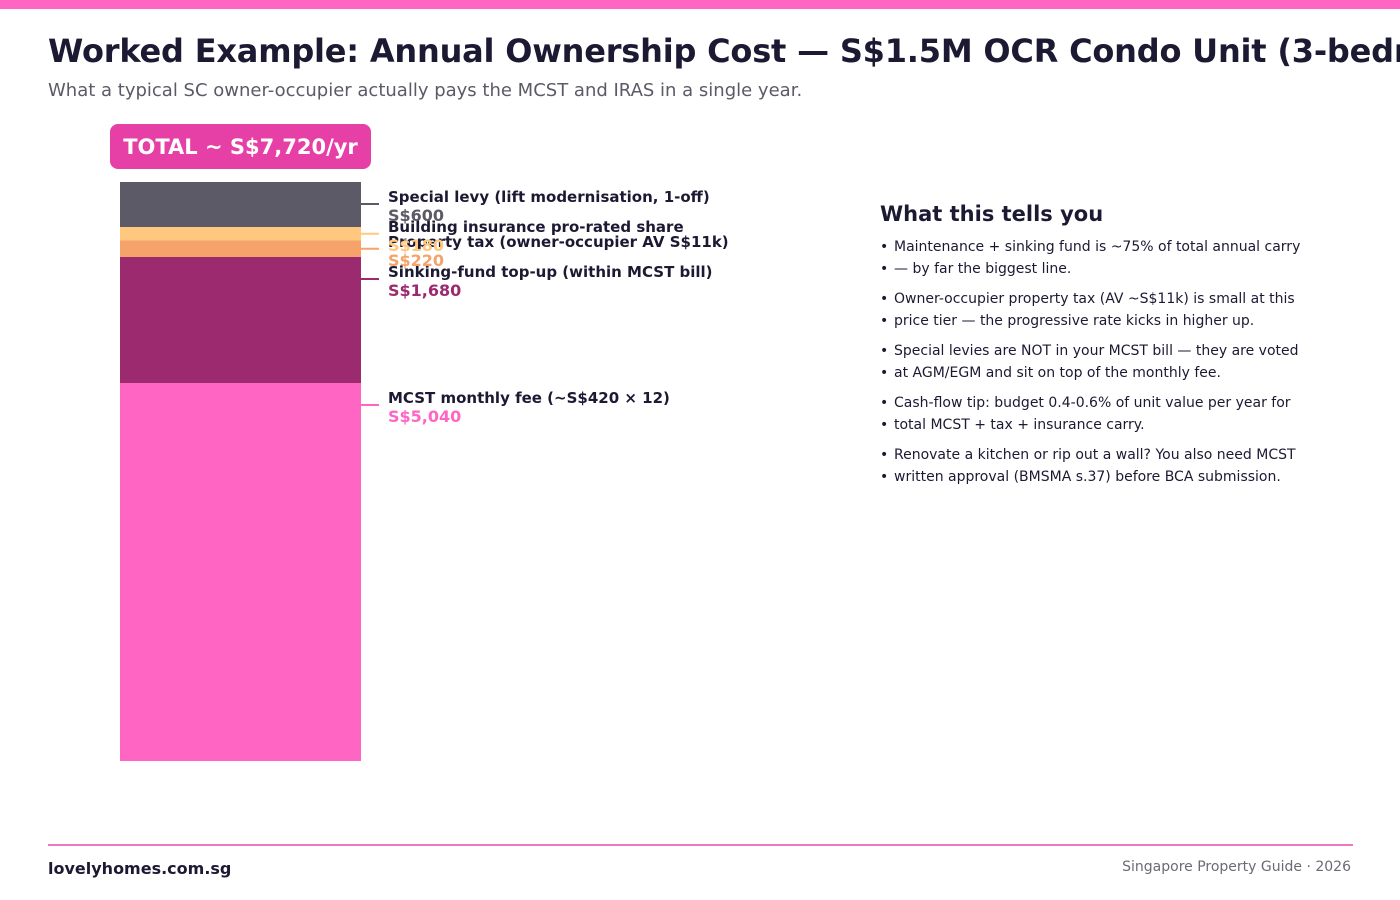 The height and width of the screenshot is (900, 1400). Describe the element at coordinates (558, 242) in the screenshot. I see `segment-label: Property tax (owner-occupier AV S$11k)` at that location.